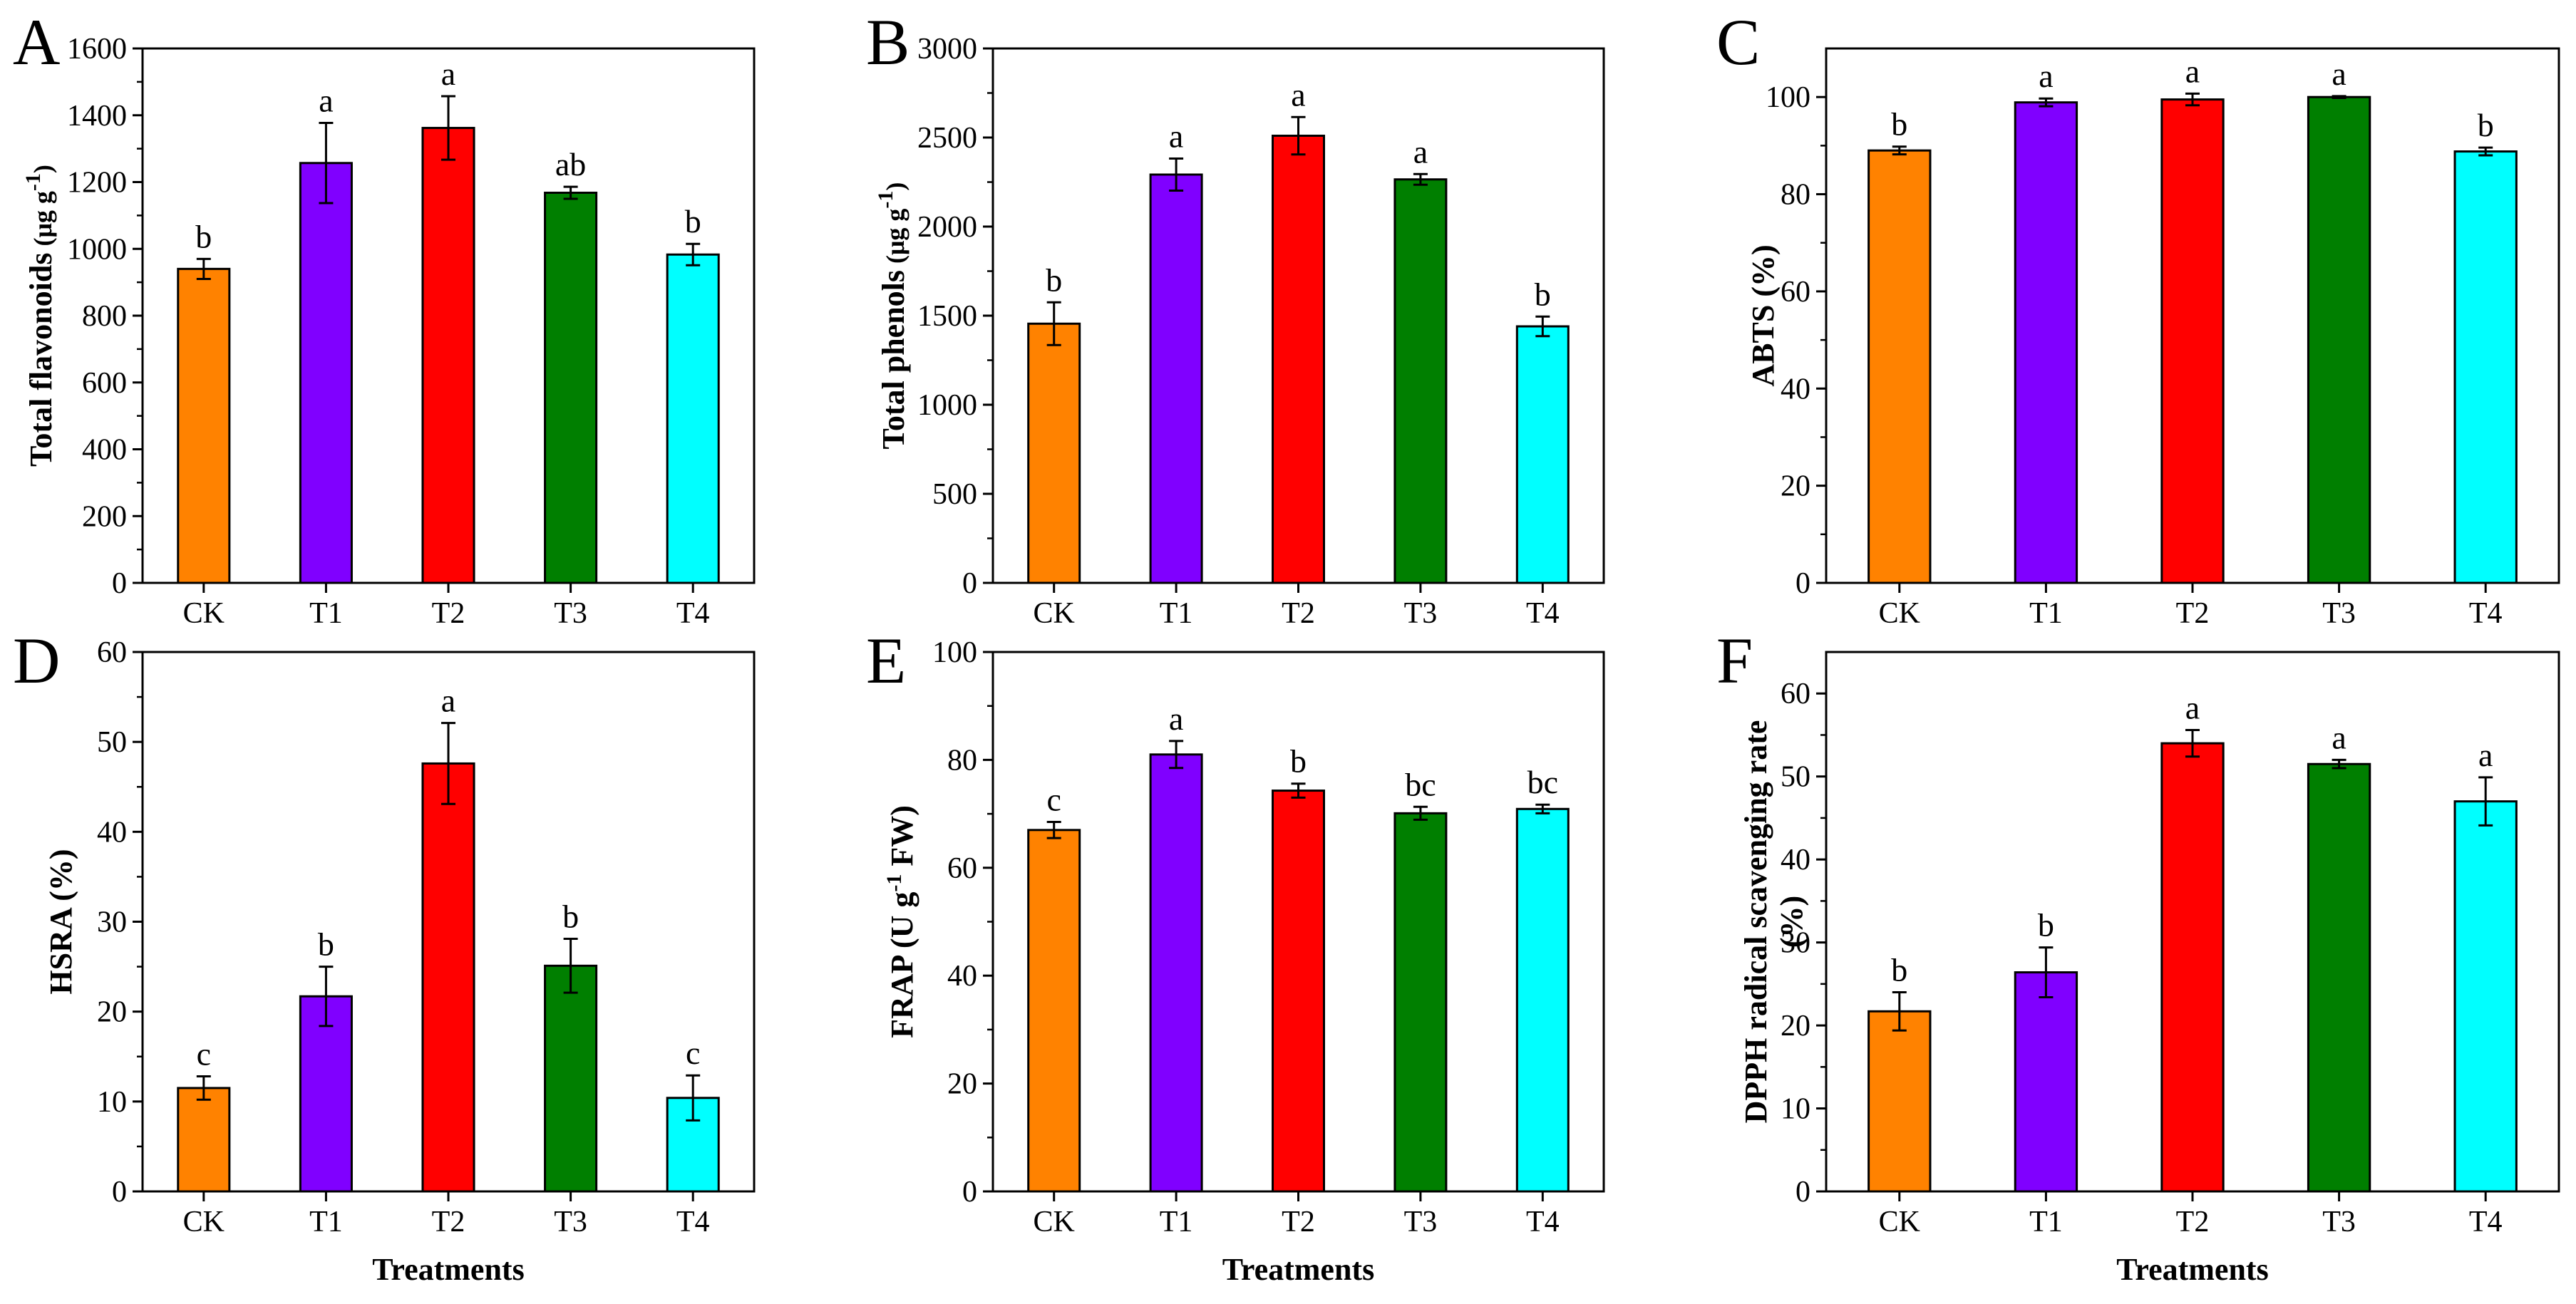 The width and height of the screenshot is (2576, 1304). What do you see at coordinates (947, 138) in the screenshot?
I see `panel-b-ytick-label: 2500` at bounding box center [947, 138].